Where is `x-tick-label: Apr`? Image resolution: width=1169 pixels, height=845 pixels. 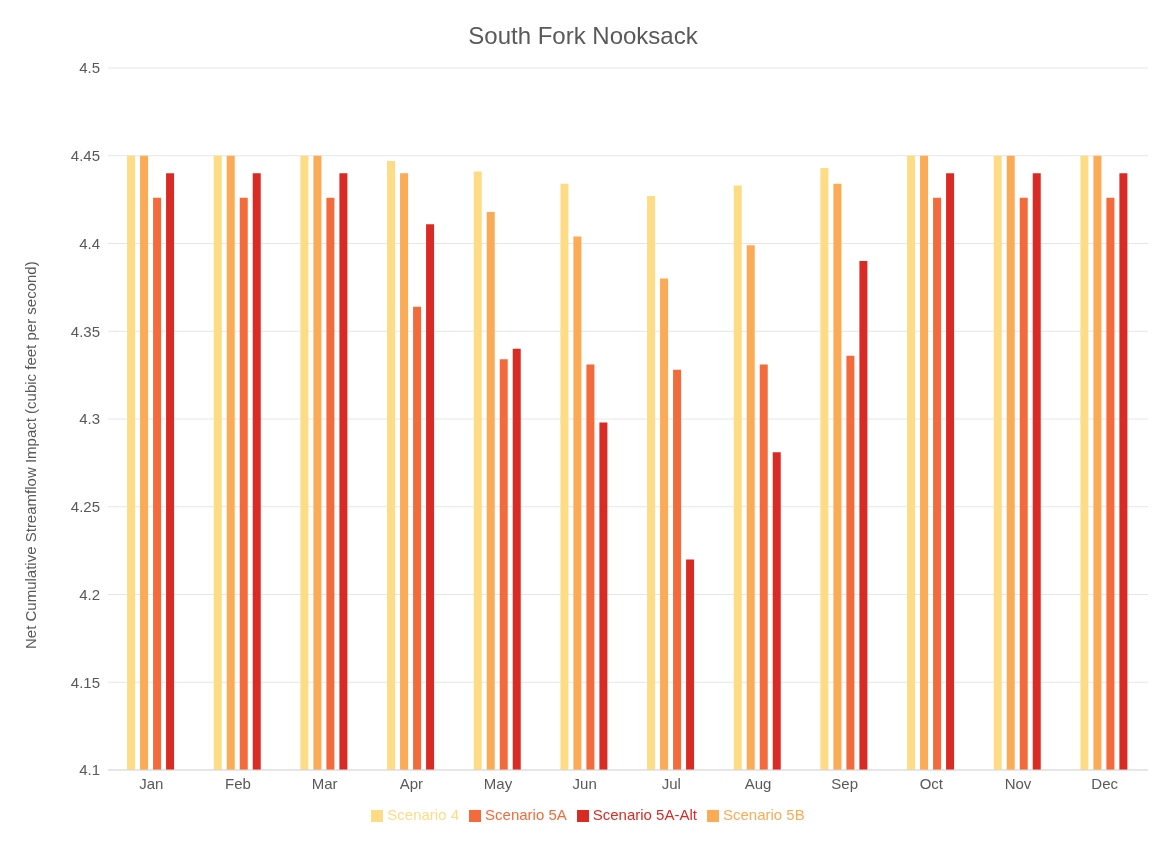
x-tick-label: Apr is located at coordinates (411, 783).